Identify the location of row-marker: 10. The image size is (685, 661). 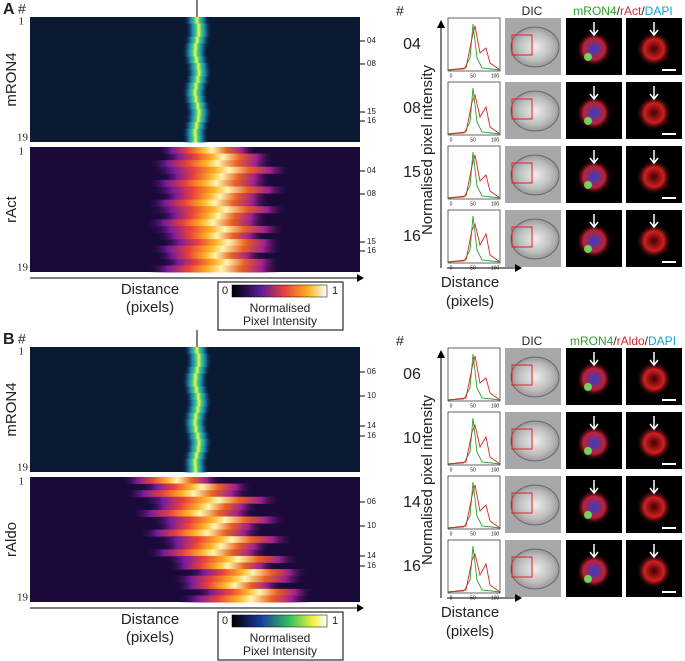
(371, 395).